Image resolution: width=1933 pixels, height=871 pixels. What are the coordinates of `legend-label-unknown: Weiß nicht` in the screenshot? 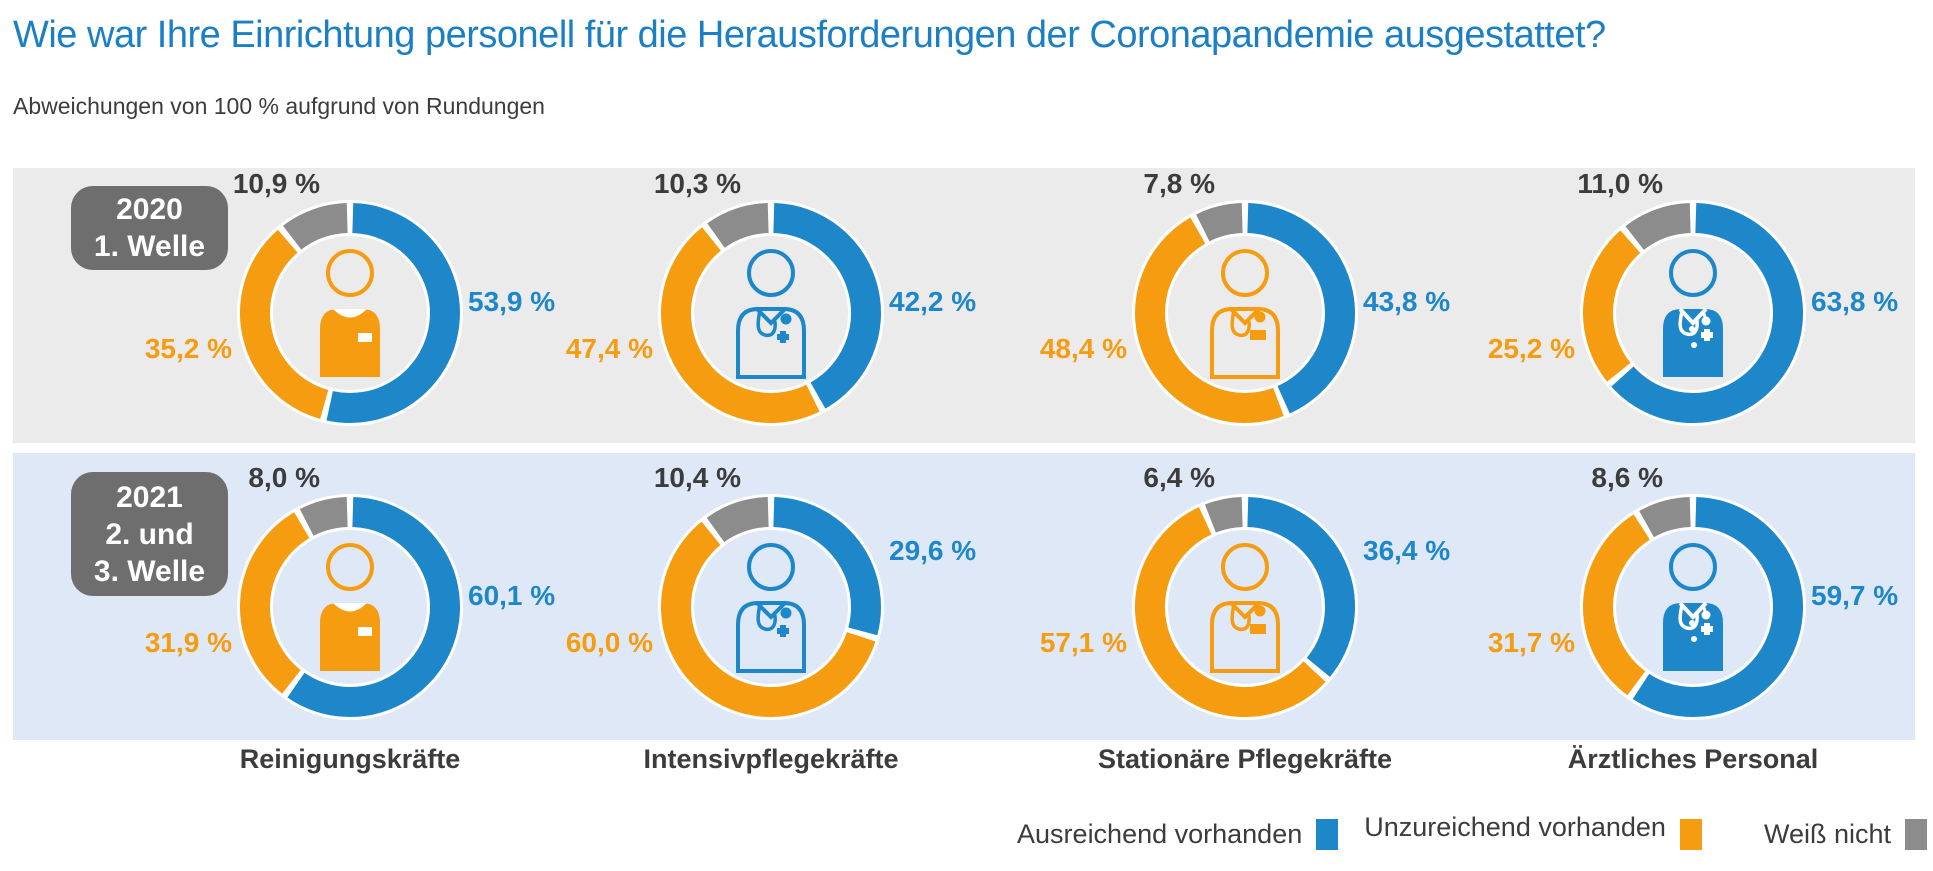 It's located at (1827, 833).